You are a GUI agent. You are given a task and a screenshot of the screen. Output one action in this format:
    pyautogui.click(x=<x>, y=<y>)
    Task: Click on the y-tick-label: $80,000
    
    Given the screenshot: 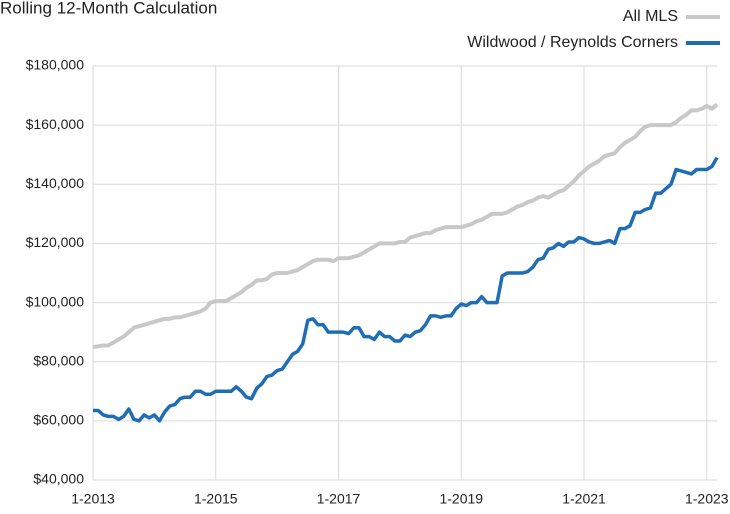 What is the action you would take?
    pyautogui.click(x=58, y=360)
    